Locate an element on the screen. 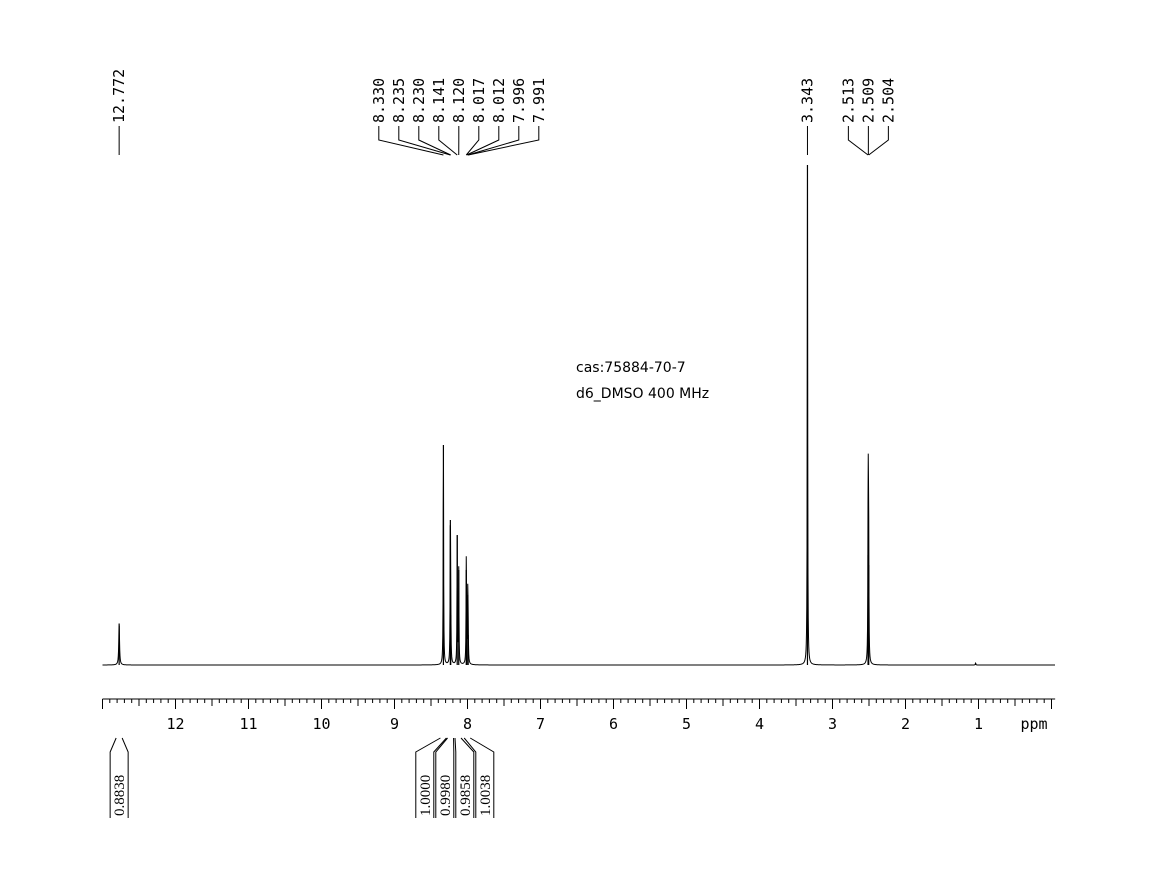 The image size is (1159, 869). integral-value: 0.9980 is located at coordinates (446, 795).